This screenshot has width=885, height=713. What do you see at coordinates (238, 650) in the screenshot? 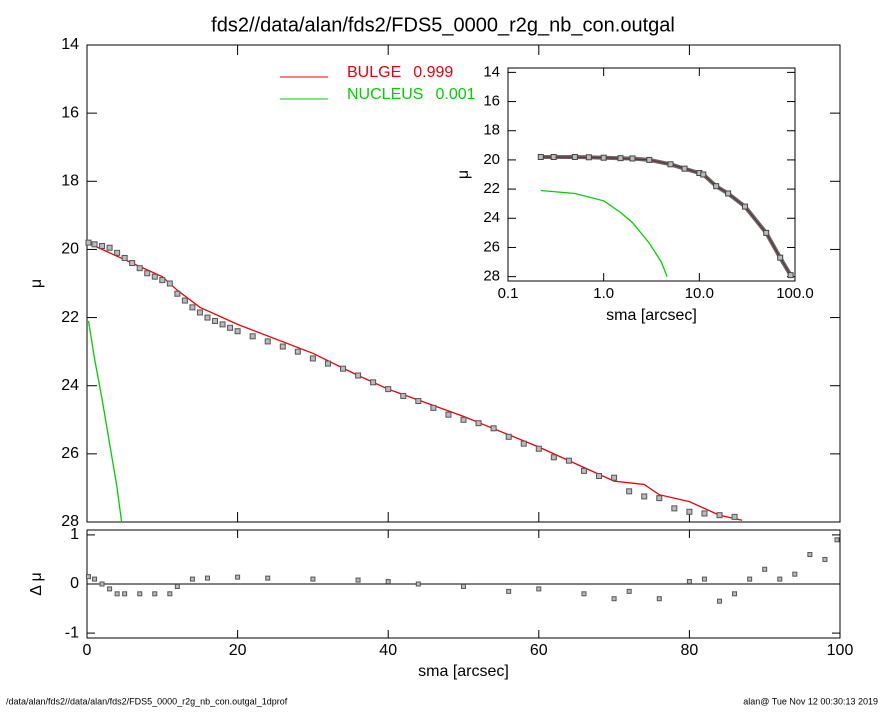
I see `x-tick-label: 20` at bounding box center [238, 650].